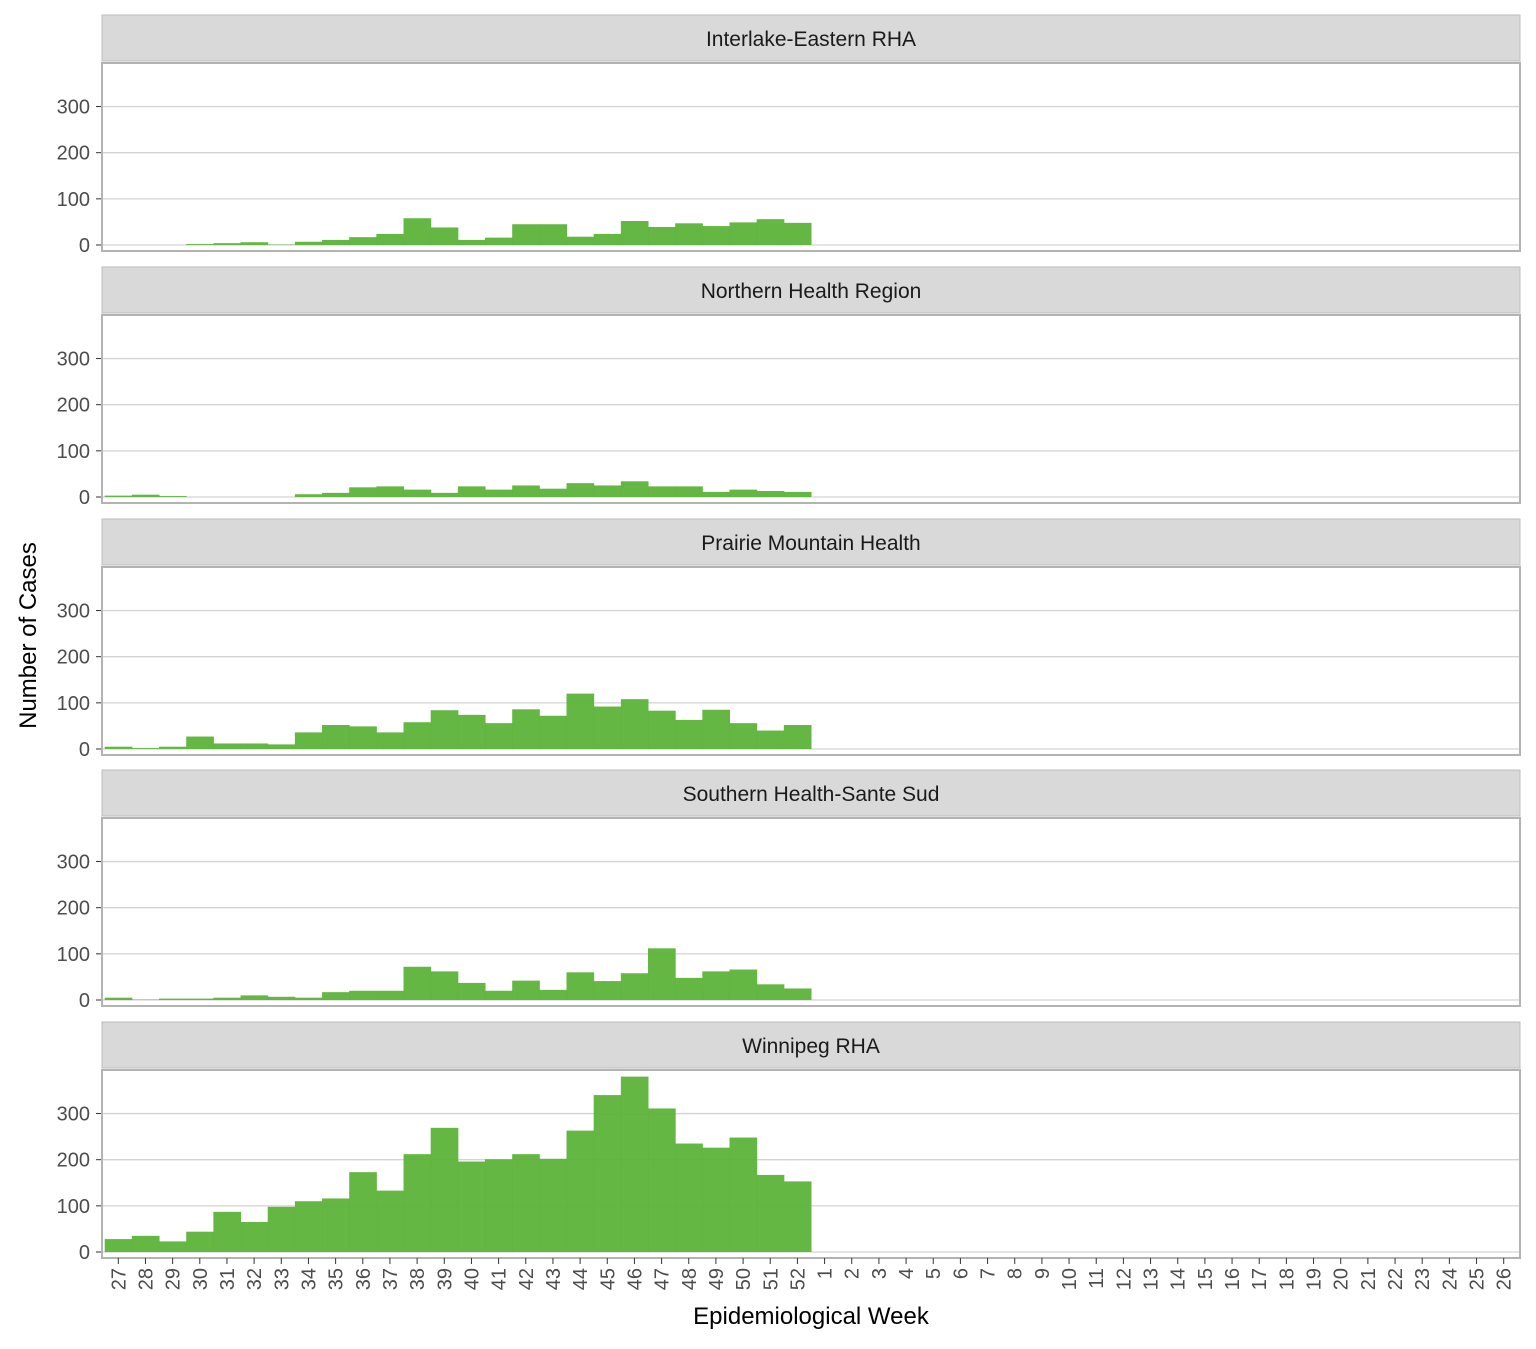 This screenshot has height=1349, width=1536. Describe the element at coordinates (989, 1273) in the screenshot. I see `x-tick-label: 7` at that location.